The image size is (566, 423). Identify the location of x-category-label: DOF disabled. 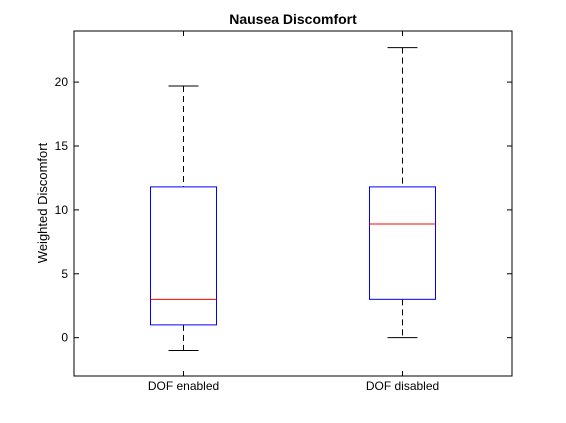
(402, 386).